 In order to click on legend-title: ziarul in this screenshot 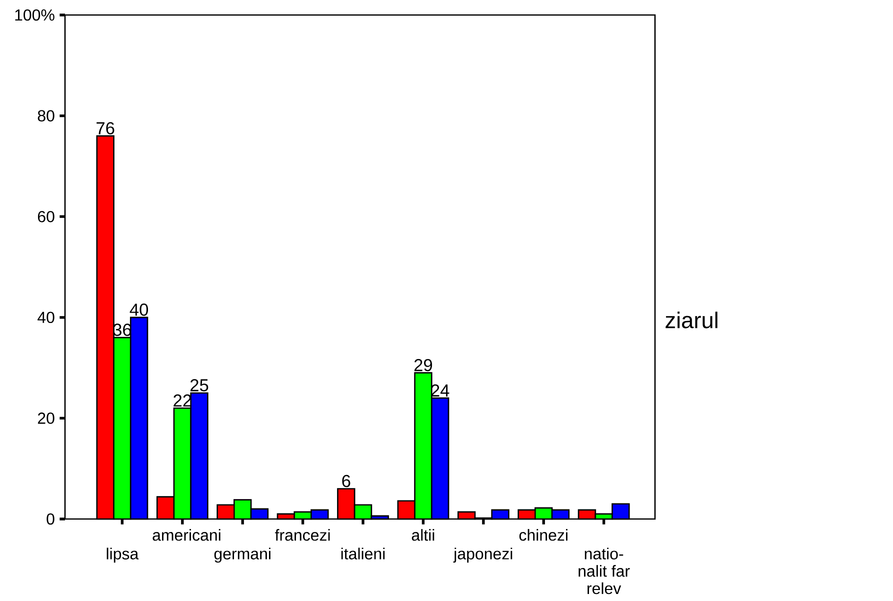, I will do `click(692, 320)`.